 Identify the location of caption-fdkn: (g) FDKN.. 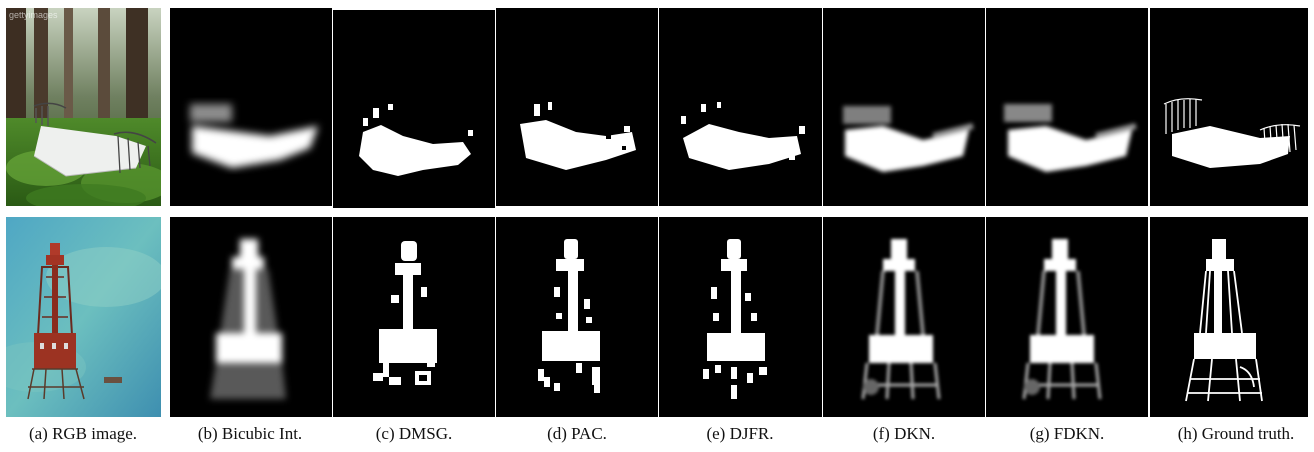
(1067, 433).